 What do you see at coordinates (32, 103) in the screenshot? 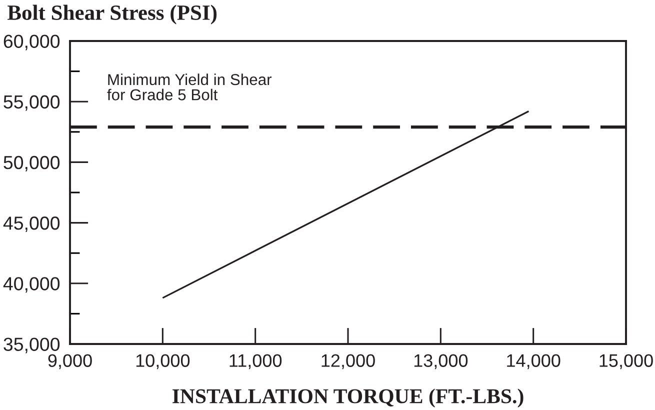
I see `y-tick-label: 55,000` at bounding box center [32, 103].